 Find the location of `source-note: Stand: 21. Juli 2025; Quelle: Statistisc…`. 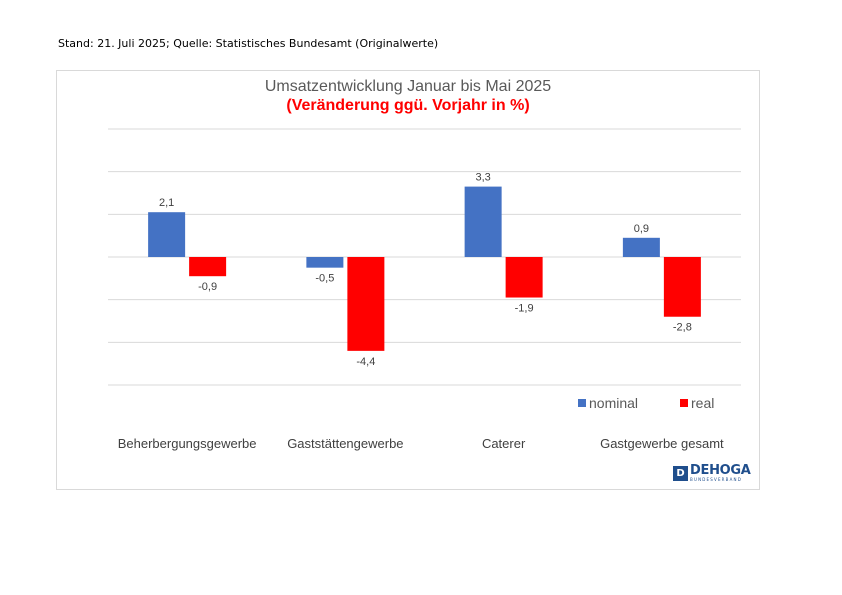

source-note: Stand: 21. Juli 2025; Quelle: Statistisc… is located at coordinates (248, 43).